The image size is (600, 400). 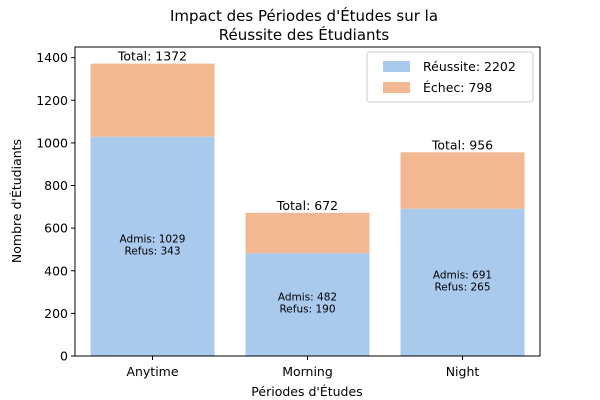 I want to click on bar-total-label-anytime: Total: 1372, so click(x=152, y=56).